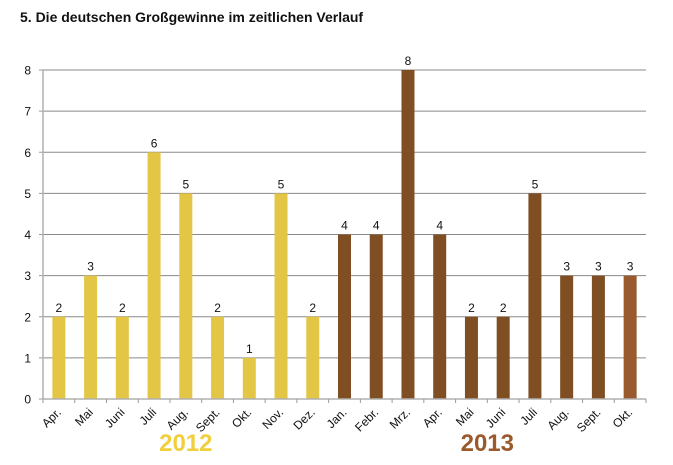  I want to click on x-tick-label: Nov., so click(272, 418).